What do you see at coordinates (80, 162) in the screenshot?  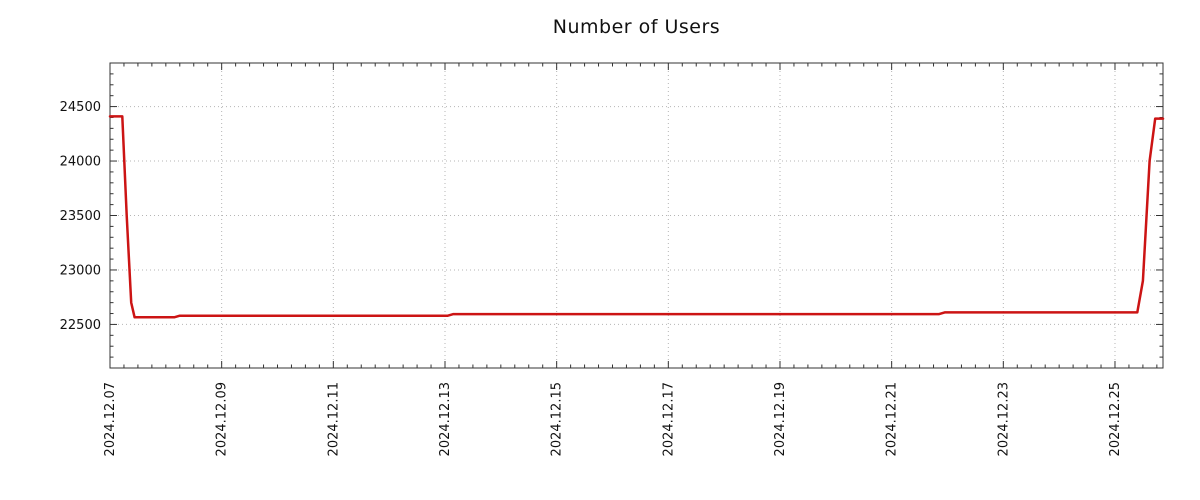 I see `y-tick-label: 24000` at bounding box center [80, 162].